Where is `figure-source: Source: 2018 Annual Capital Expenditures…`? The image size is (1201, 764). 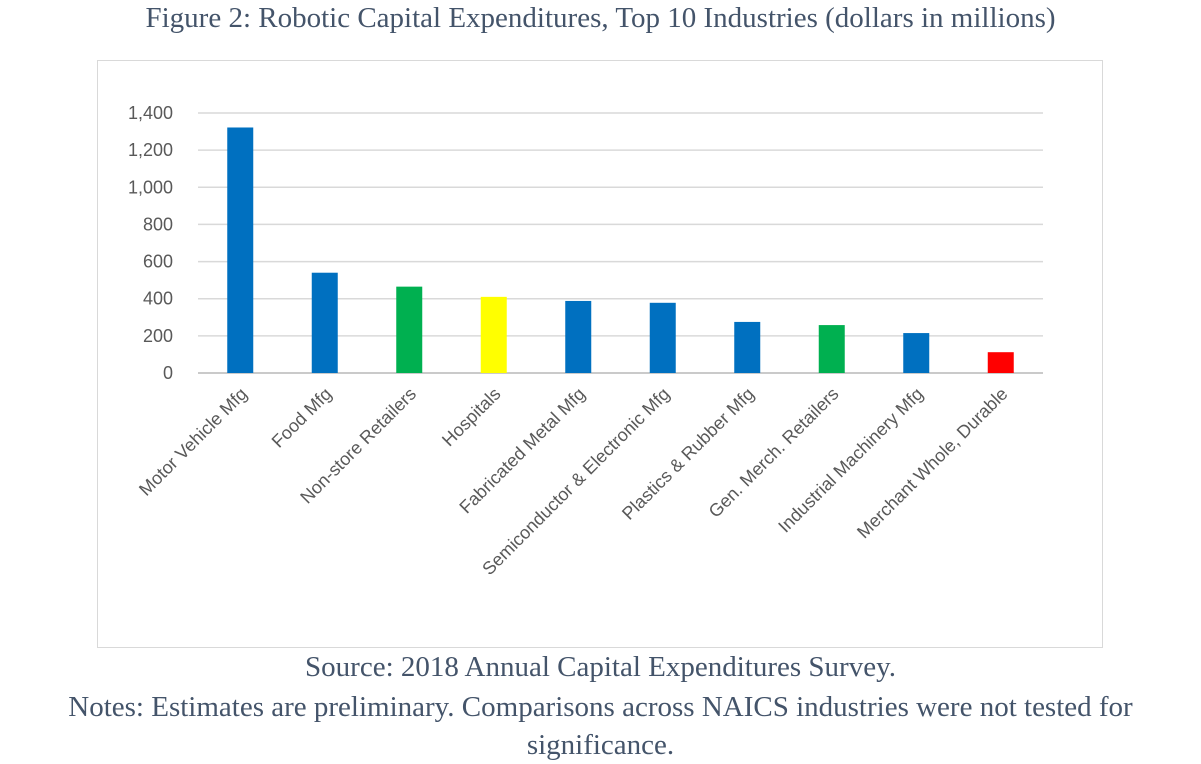 figure-source: Source: 2018 Annual Capital Expenditures… is located at coordinates (600, 667).